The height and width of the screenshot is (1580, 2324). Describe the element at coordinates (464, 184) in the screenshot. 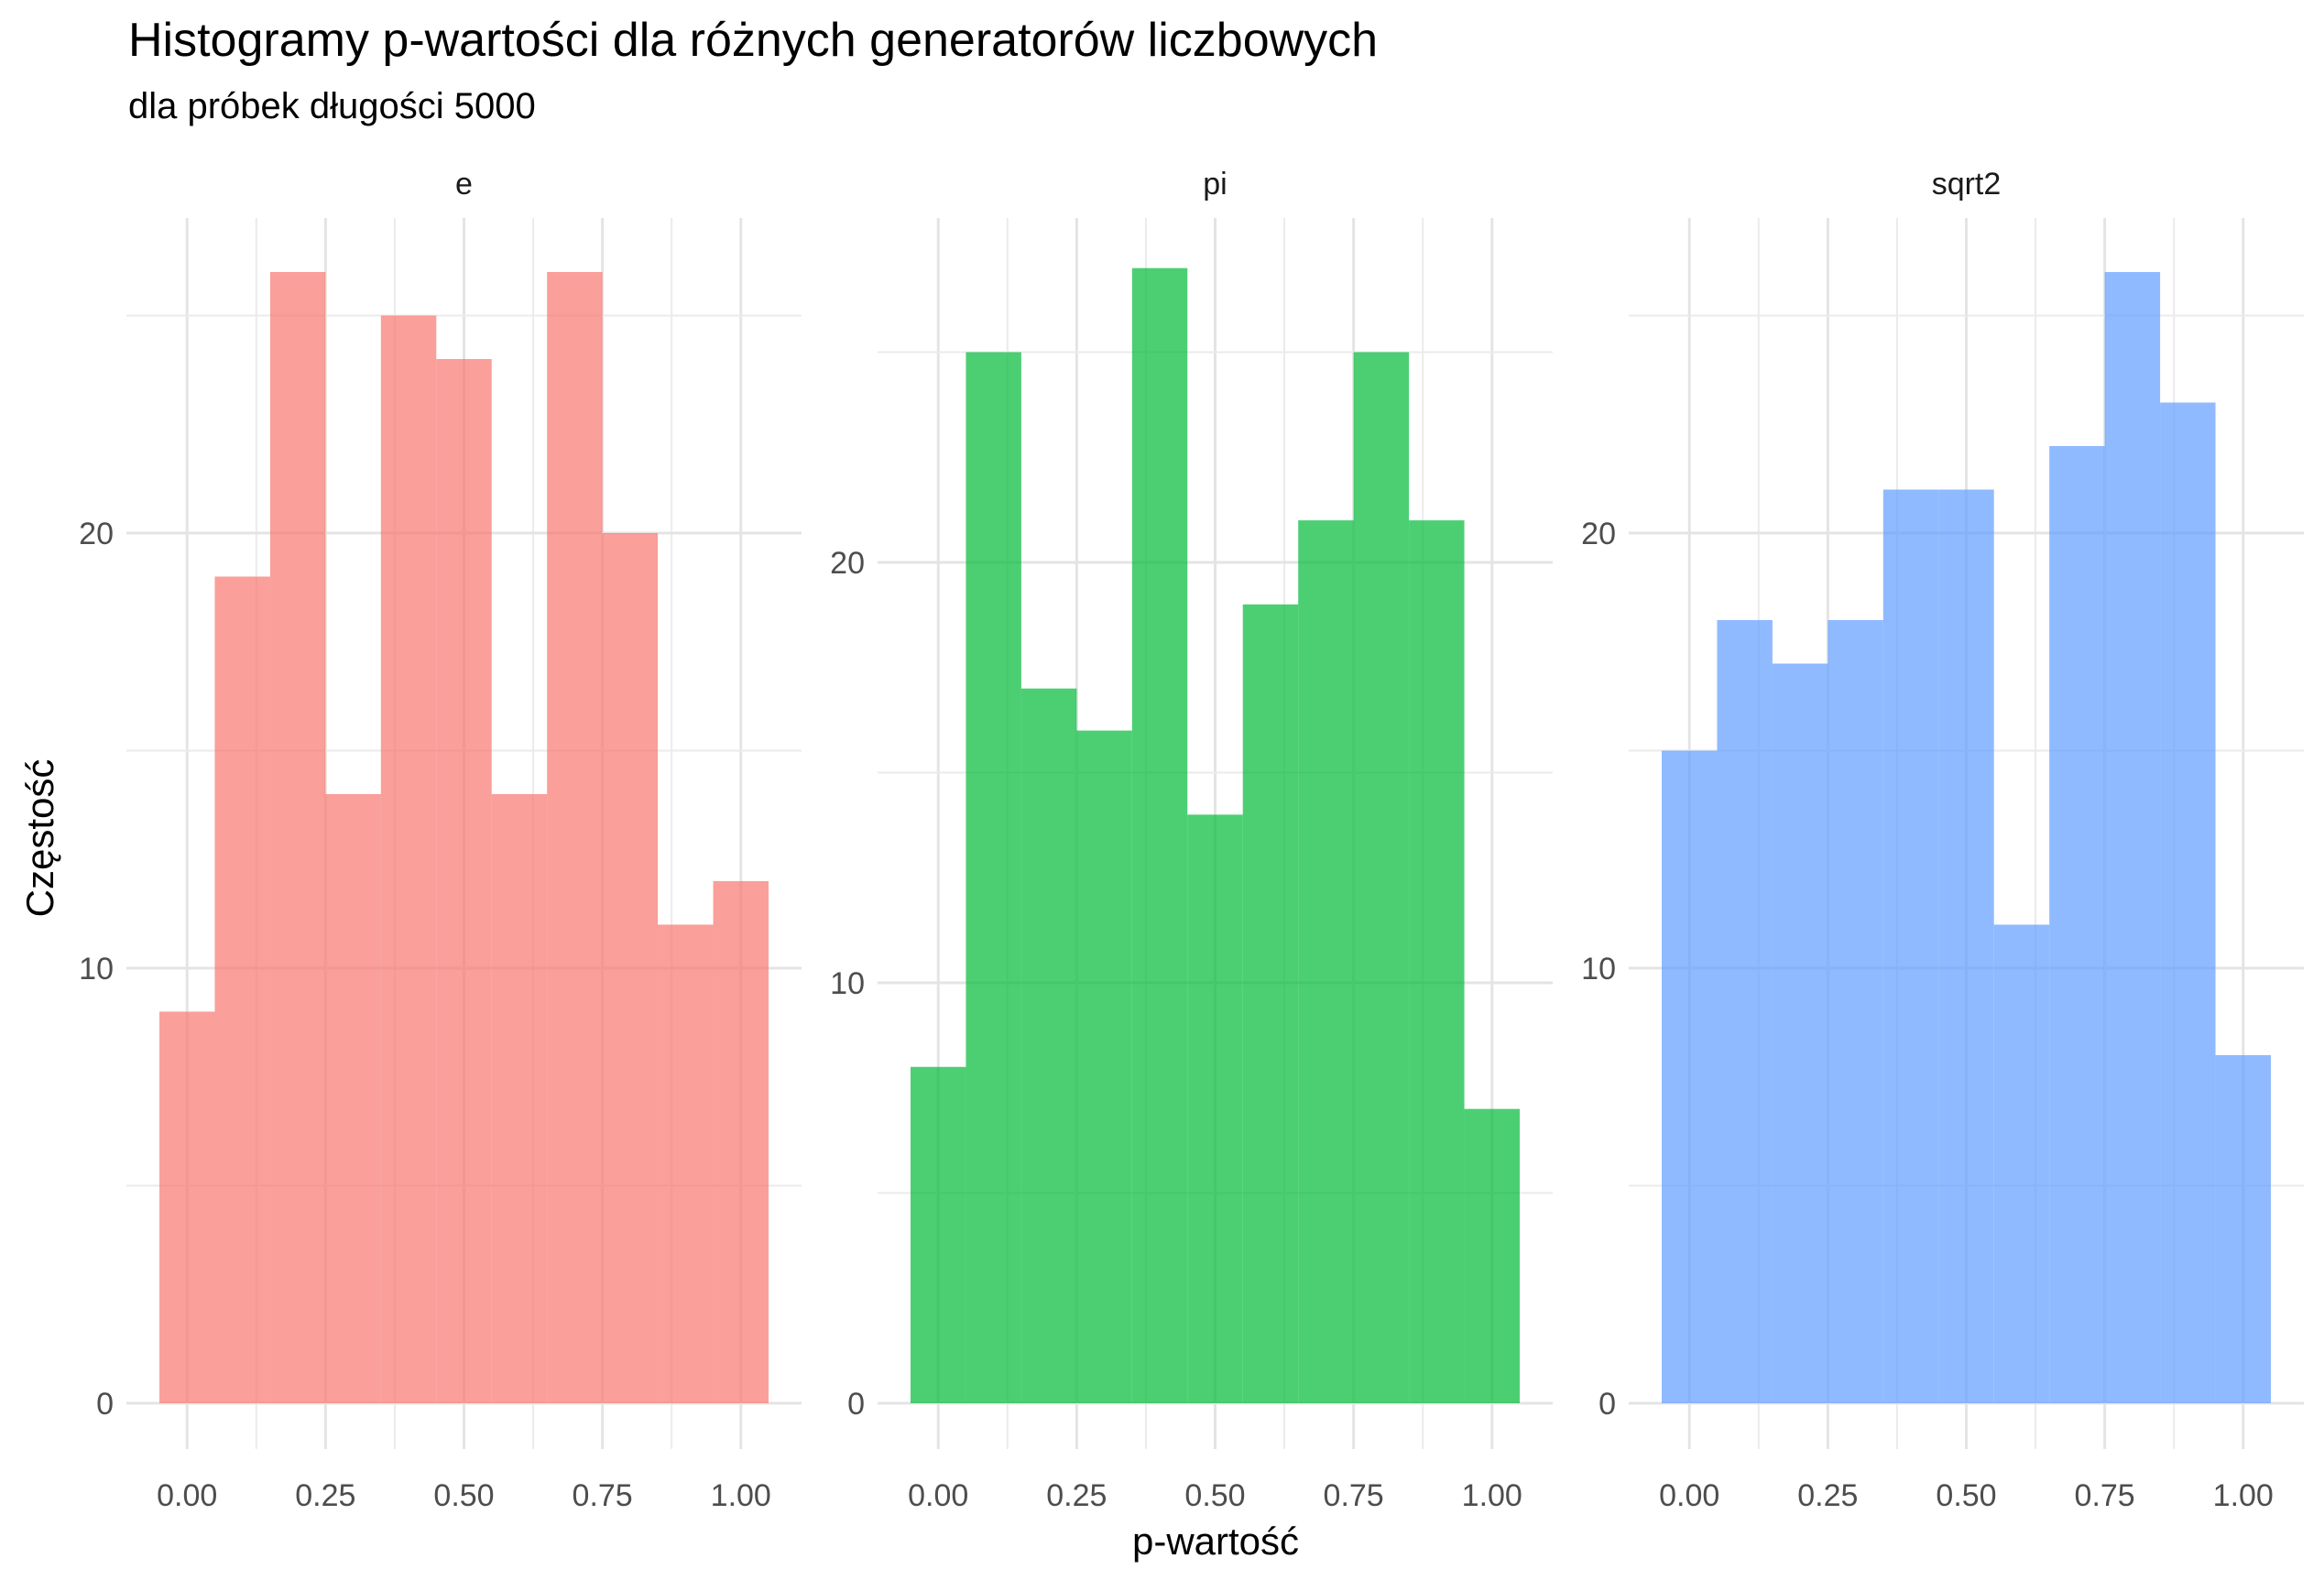

I see `facet-label-e: e` at that location.